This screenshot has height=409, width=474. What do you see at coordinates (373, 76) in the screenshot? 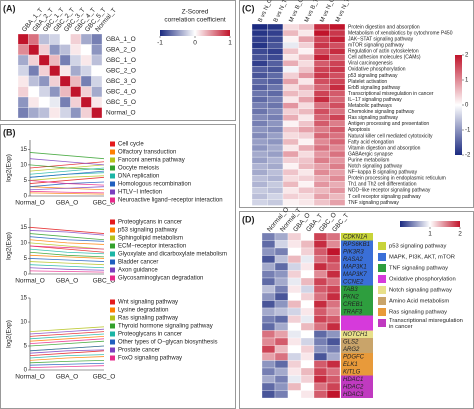
I see `row-label: p53 signaling pathway` at bounding box center [373, 76].